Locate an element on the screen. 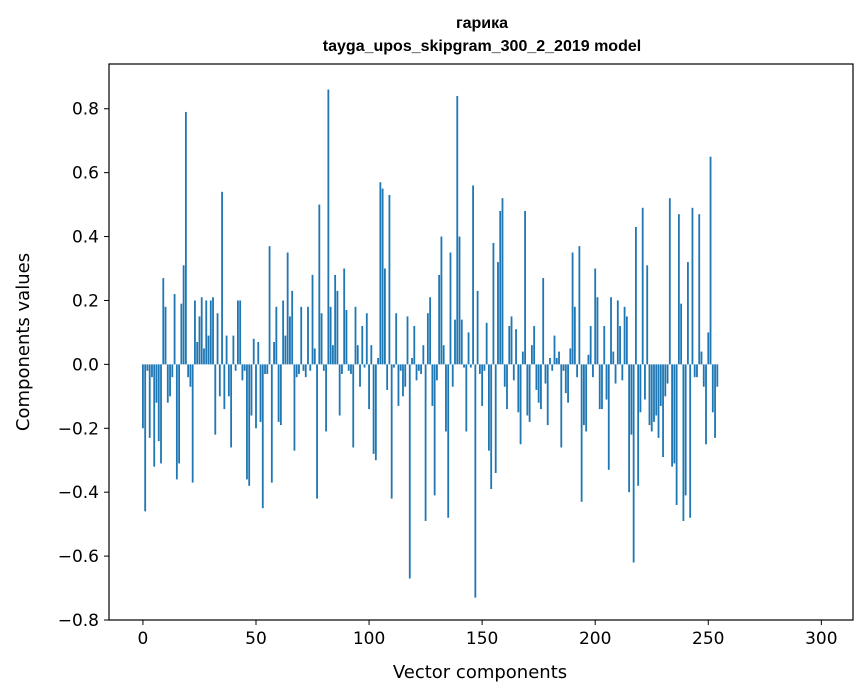  y-axis-label: Components values is located at coordinates (23, 342).